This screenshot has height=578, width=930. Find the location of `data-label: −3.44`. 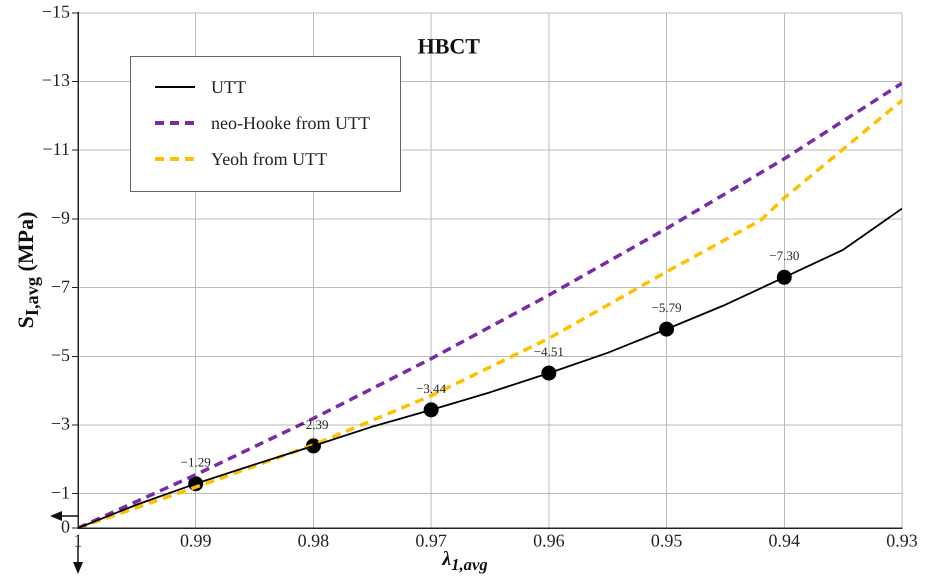

data-label: −3.44 is located at coordinates (431, 388).